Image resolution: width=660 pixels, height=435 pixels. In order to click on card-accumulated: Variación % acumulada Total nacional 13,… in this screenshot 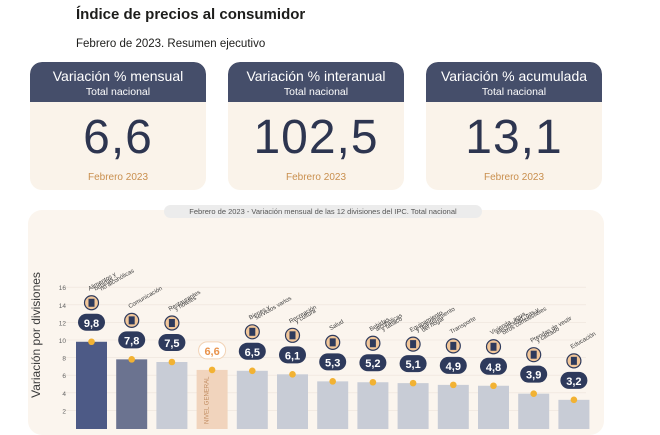, I will do `click(514, 126)`.